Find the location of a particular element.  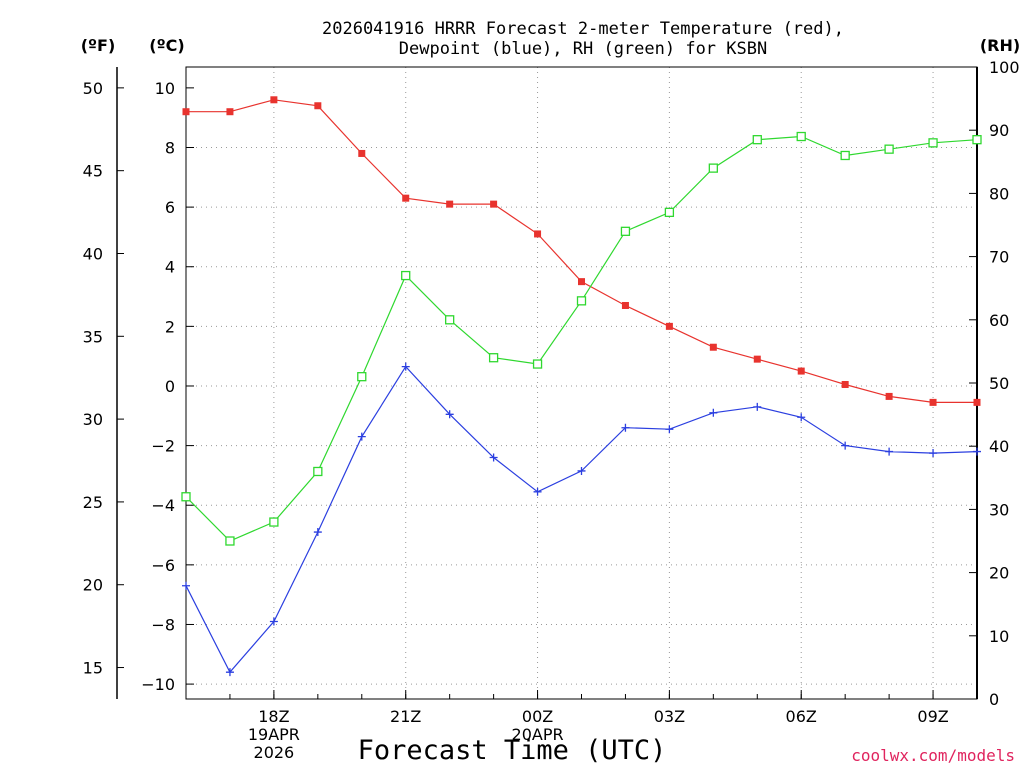

x-tick-label: 09Z is located at coordinates (932, 716).